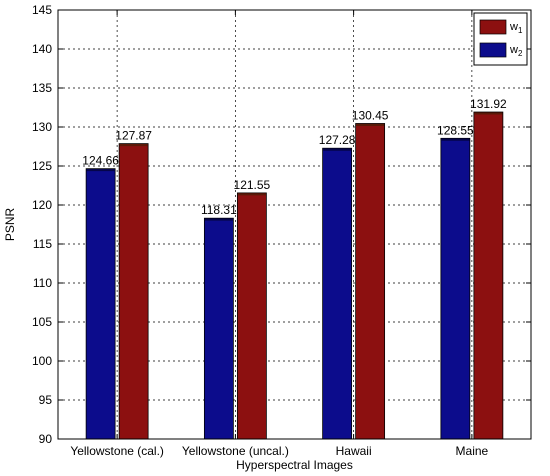 The image size is (550, 476). I want to click on data-label-w1: 121.55, so click(252, 185).